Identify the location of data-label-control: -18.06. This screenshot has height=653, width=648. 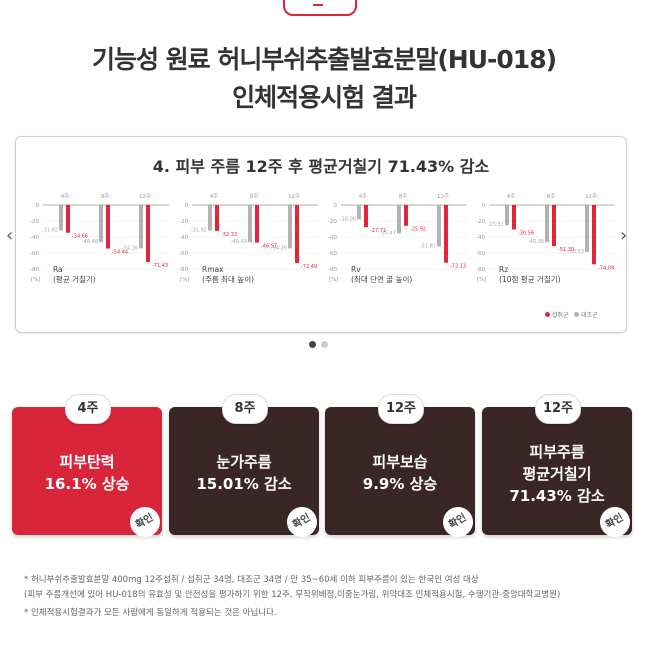
(348, 219).